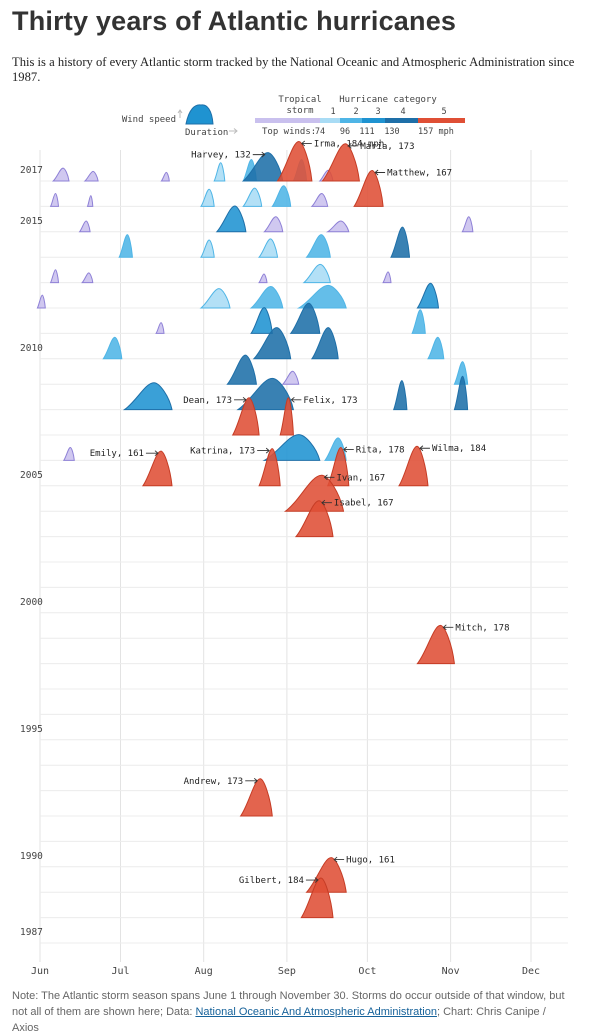 The image size is (591, 1036). Describe the element at coordinates (31, 729) in the screenshot. I see `year-label-1995: 1995` at that location.